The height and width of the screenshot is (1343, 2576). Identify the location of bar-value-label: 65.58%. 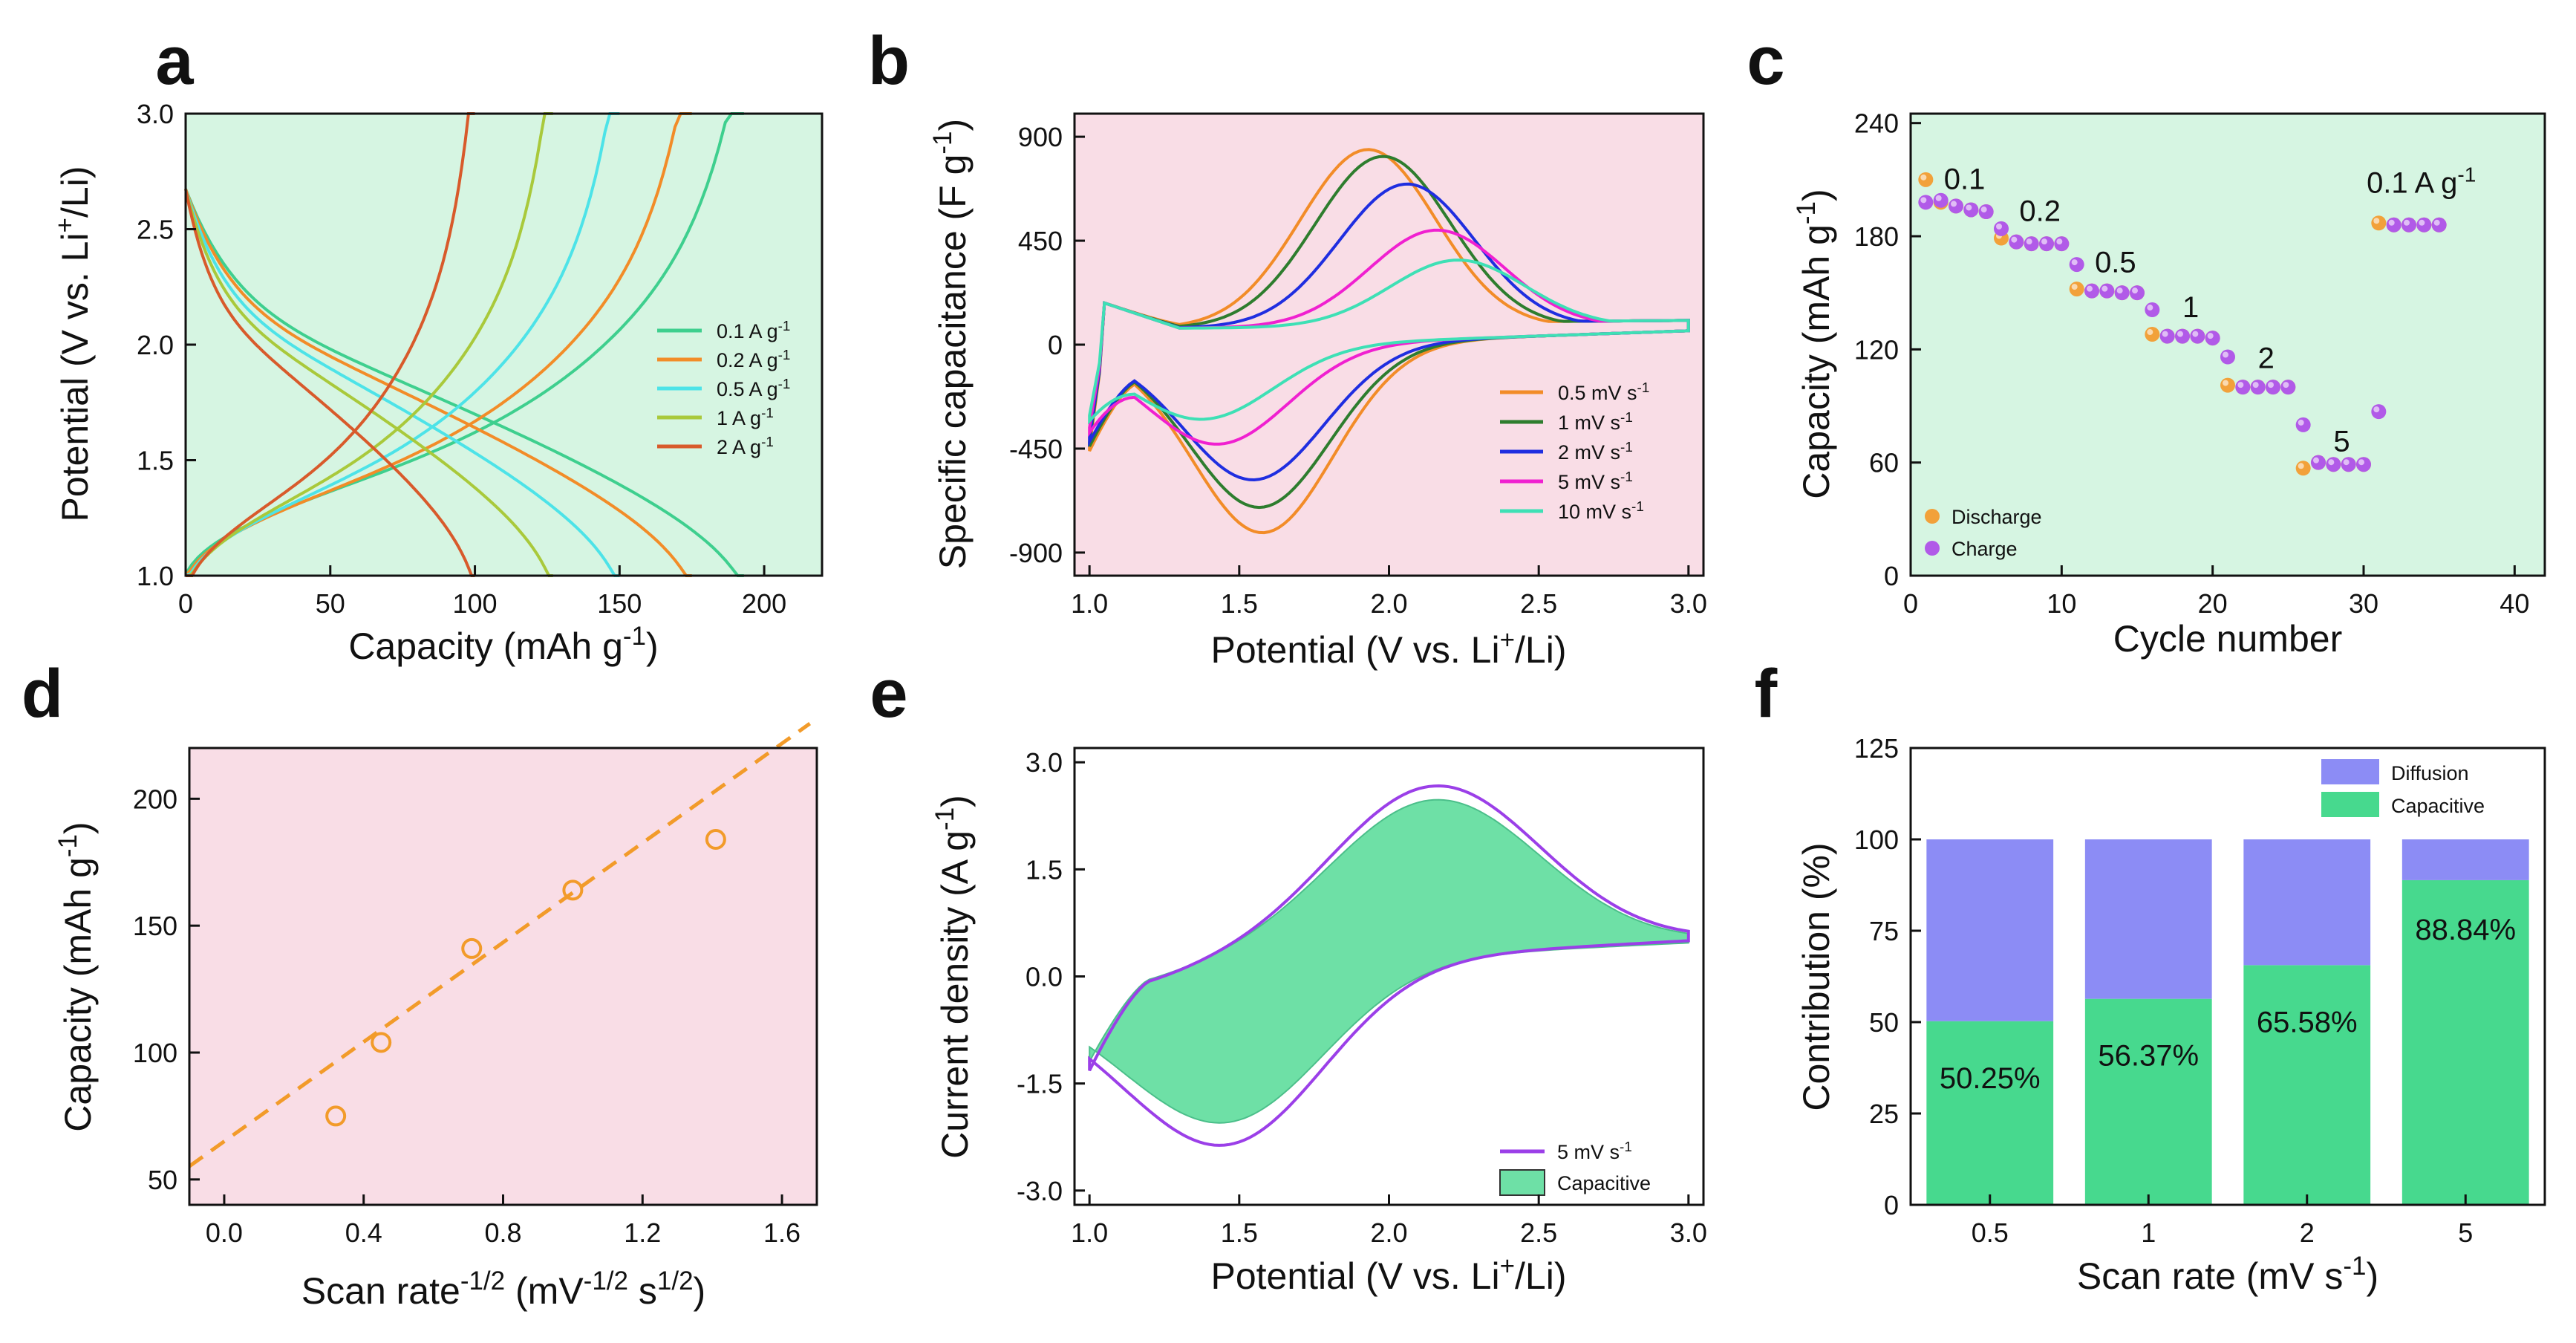
(2307, 1022).